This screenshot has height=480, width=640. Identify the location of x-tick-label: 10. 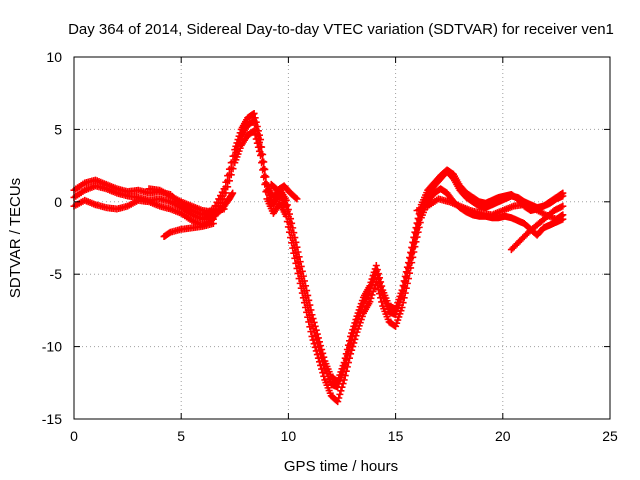
(289, 436).